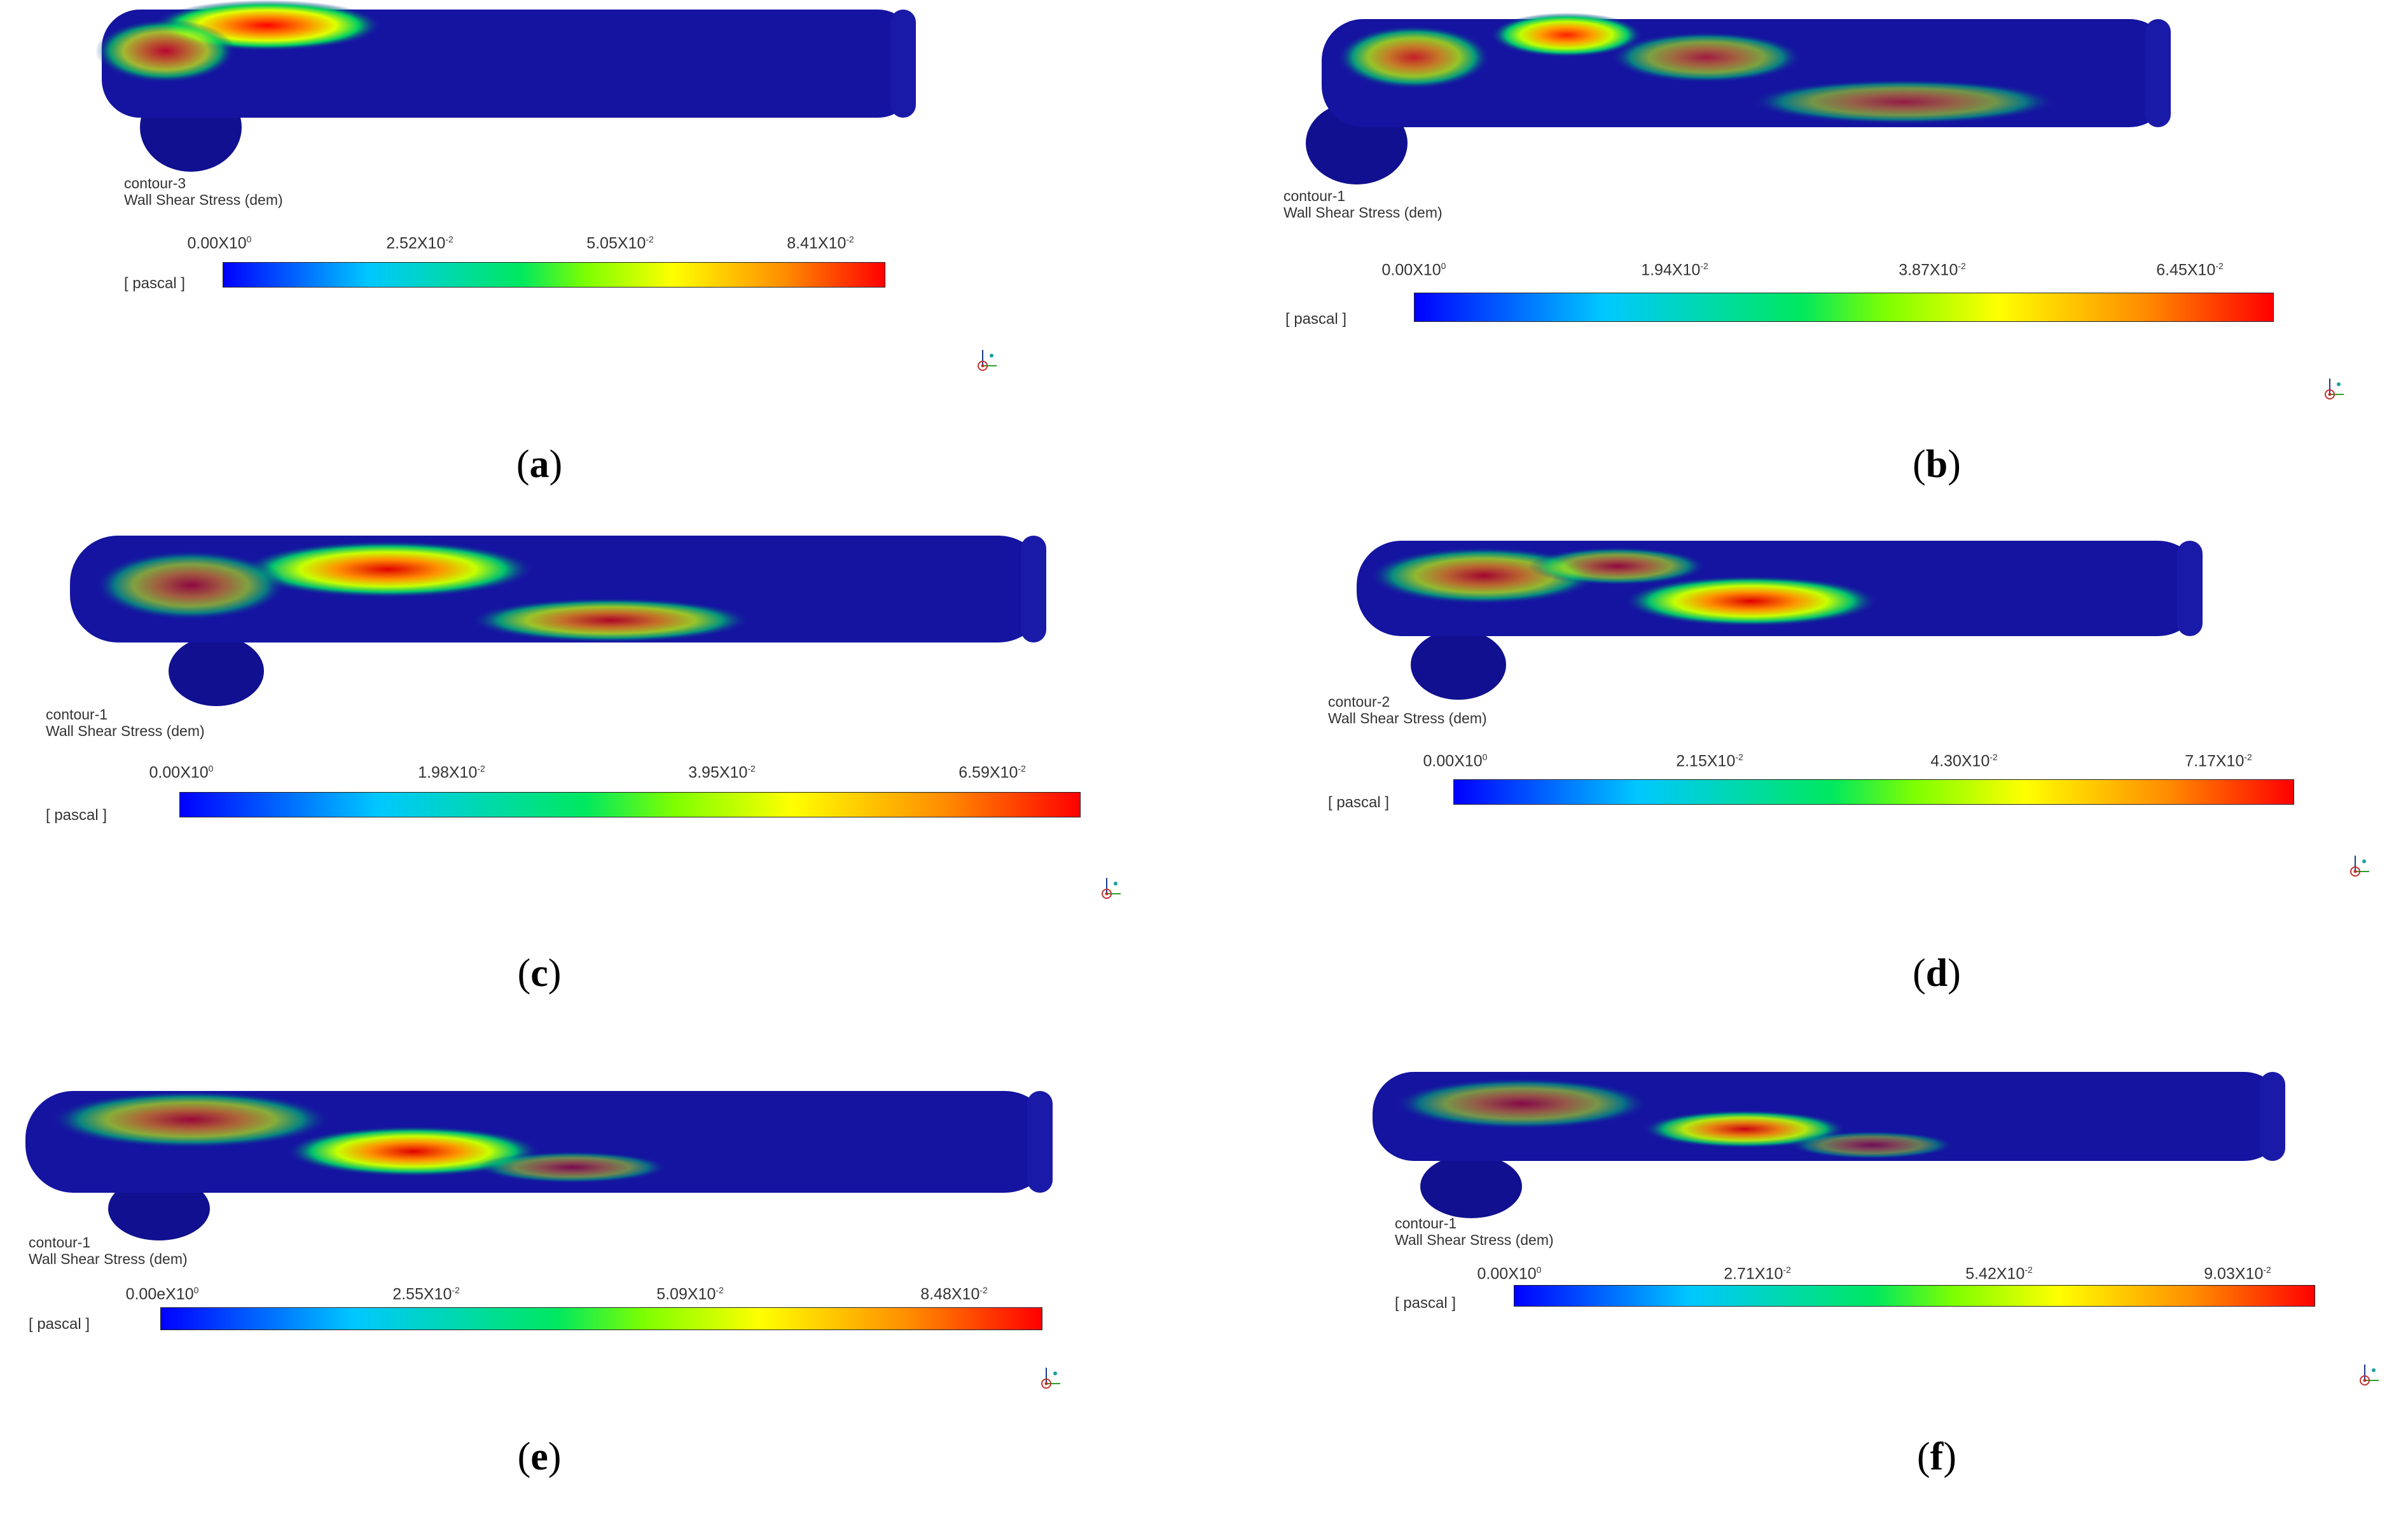 Image resolution: width=2408 pixels, height=1514 pixels. What do you see at coordinates (1936, 1456) in the screenshot?
I see `panel-caption: (f)` at bounding box center [1936, 1456].